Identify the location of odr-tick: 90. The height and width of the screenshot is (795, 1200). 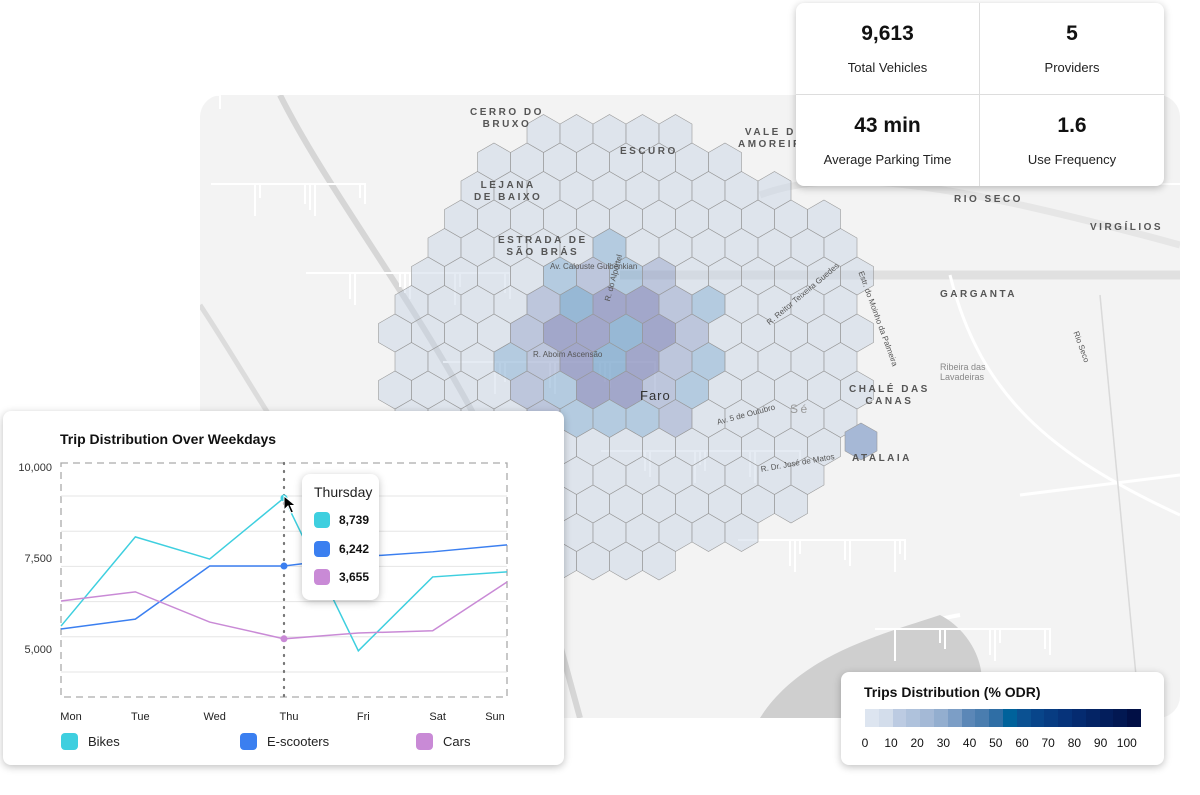
(1100, 743).